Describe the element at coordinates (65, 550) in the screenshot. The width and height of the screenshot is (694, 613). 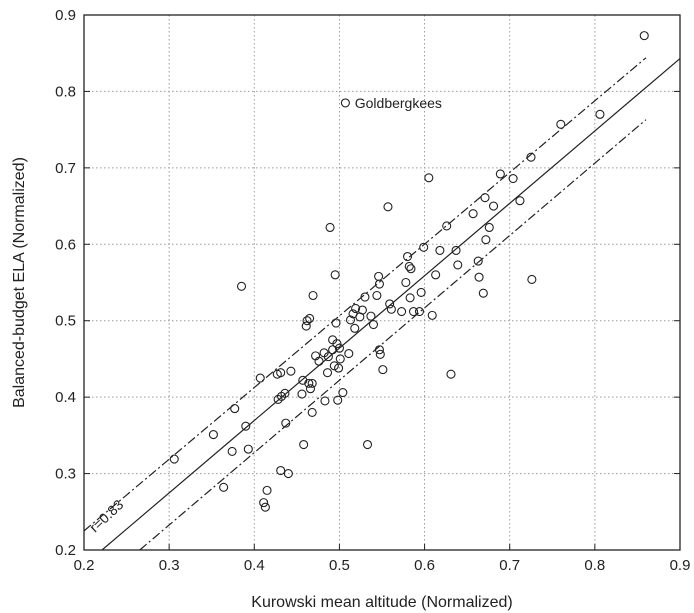
I see `y-tick-label: 0.2` at that location.